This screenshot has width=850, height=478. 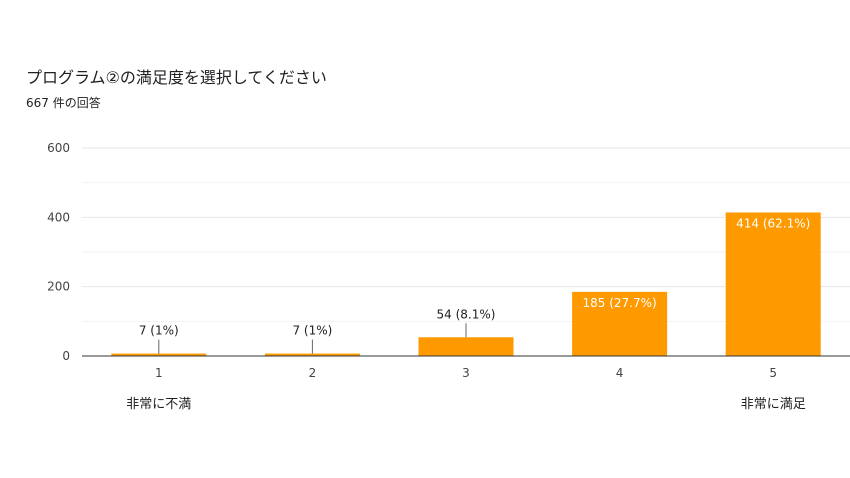 What do you see at coordinates (313, 373) in the screenshot?
I see `x-tick-label: 2` at bounding box center [313, 373].